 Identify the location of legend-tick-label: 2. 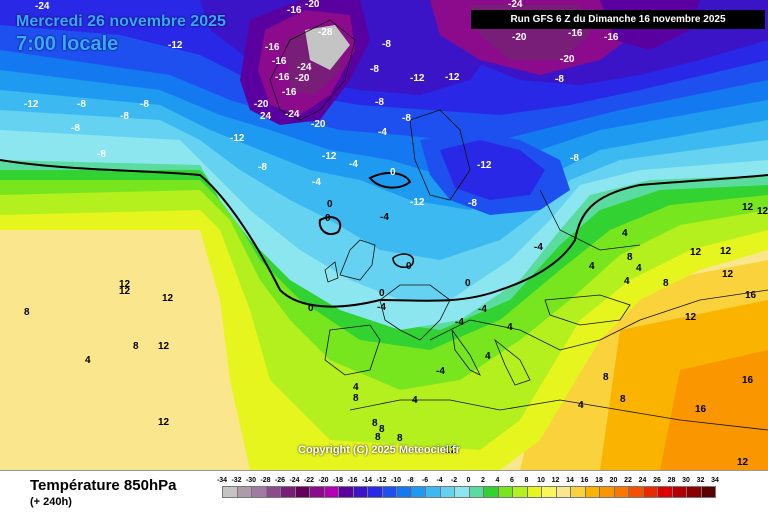
(483, 480).